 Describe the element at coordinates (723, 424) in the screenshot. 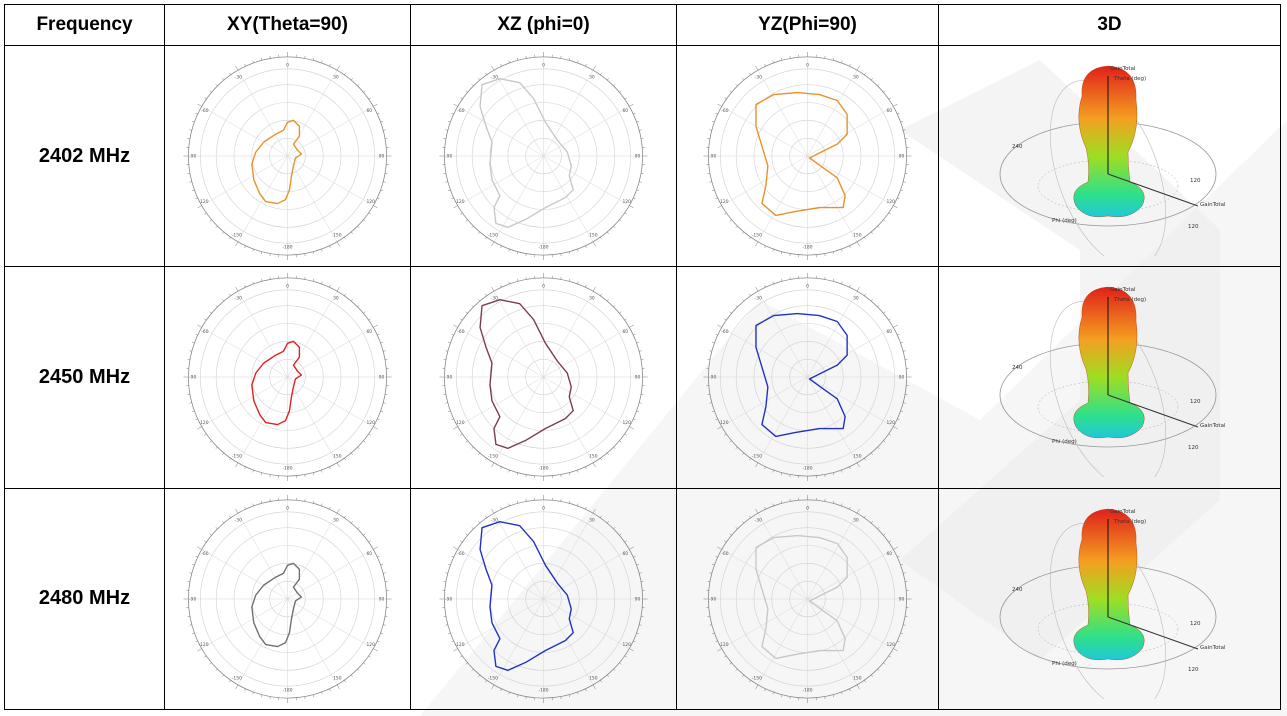

I see `polar-tick-label: -120` at that location.